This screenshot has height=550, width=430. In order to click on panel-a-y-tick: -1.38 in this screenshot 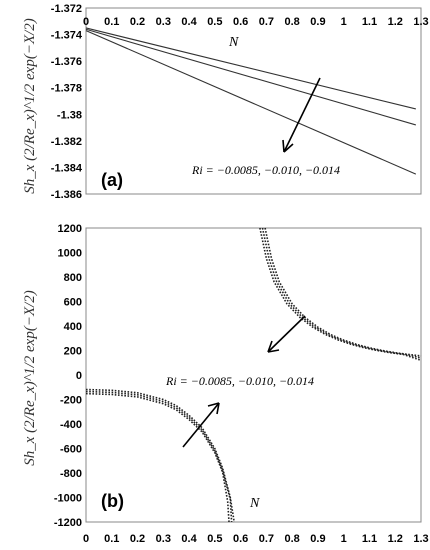, I will do `click(69, 115)`.